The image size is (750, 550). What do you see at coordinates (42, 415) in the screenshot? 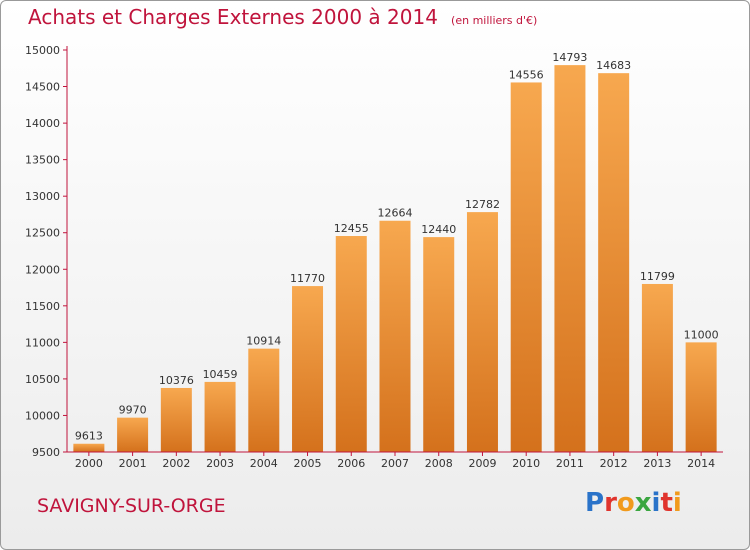
I see `y-tick-label: 10000` at bounding box center [42, 415].